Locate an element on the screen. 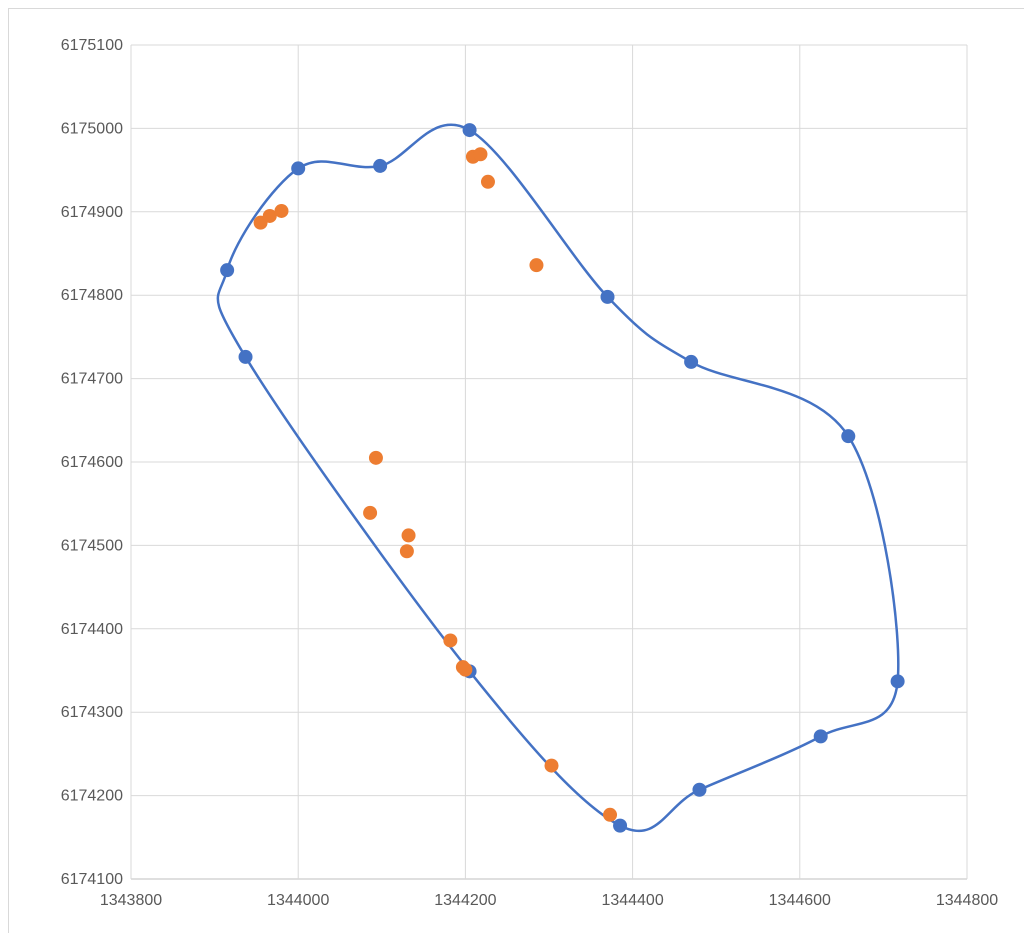 This screenshot has width=1028, height=934. x-tick-label: 1343800 is located at coordinates (131, 900).